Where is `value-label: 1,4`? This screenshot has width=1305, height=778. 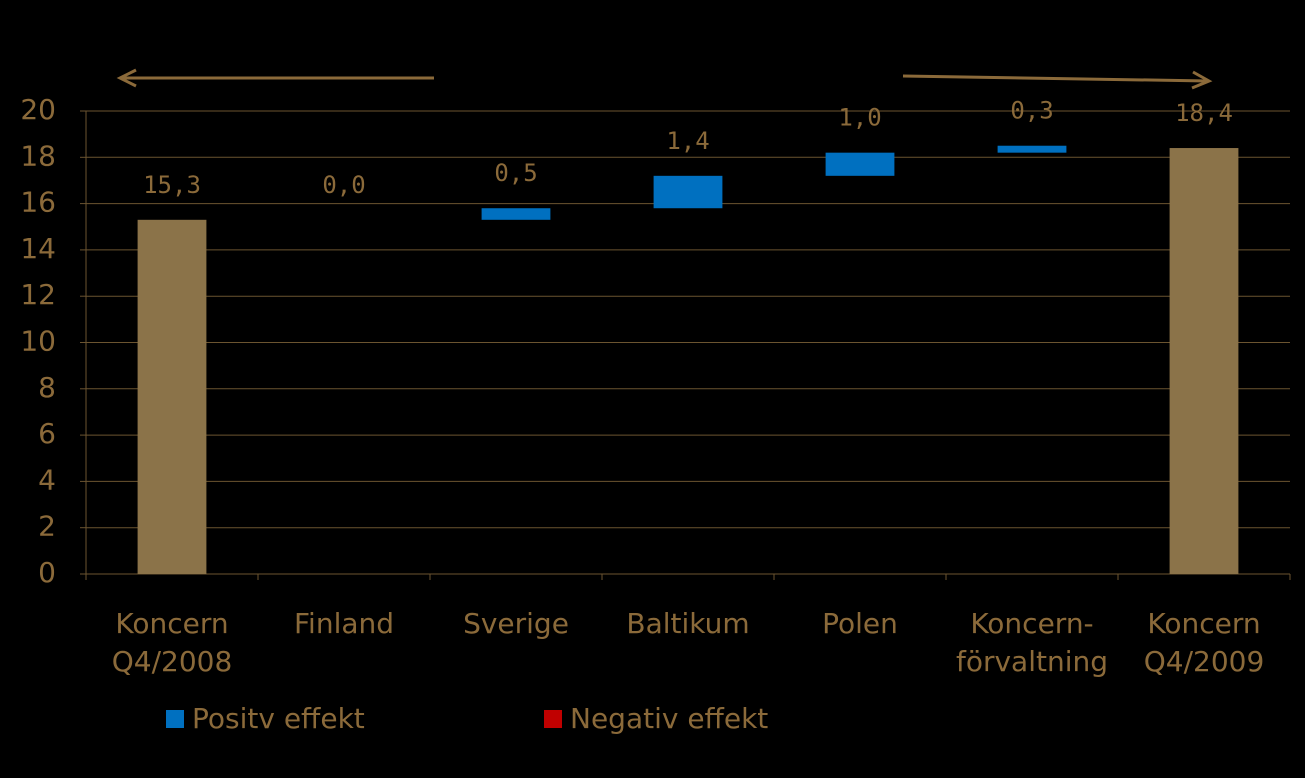
value-label: 1,4 is located at coordinates (687, 141).